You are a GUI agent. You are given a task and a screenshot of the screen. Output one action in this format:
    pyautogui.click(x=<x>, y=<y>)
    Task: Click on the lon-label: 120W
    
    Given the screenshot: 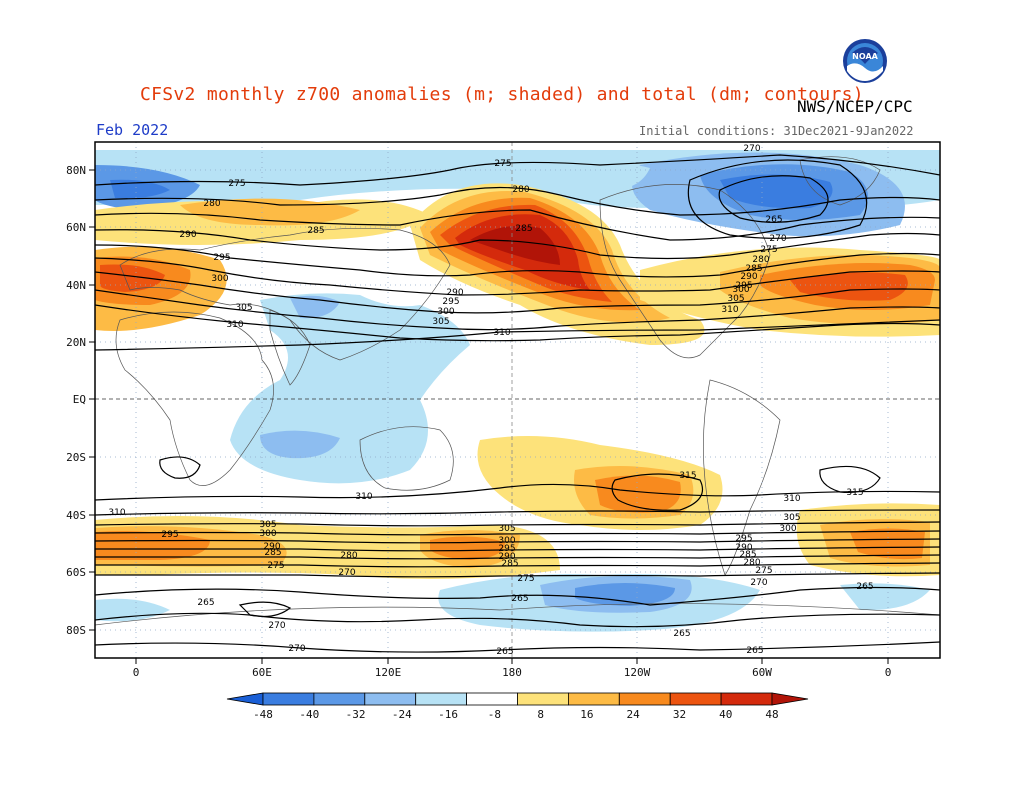 What is the action you would take?
    pyautogui.click(x=637, y=672)
    